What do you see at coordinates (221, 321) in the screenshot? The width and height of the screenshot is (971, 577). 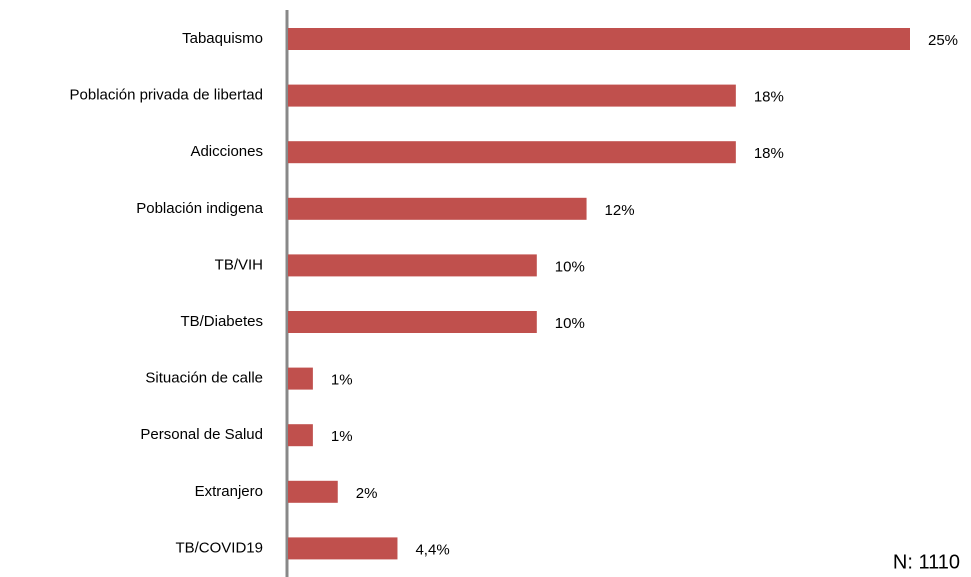 I see `category-label: TB/Diabetes` at bounding box center [221, 321].